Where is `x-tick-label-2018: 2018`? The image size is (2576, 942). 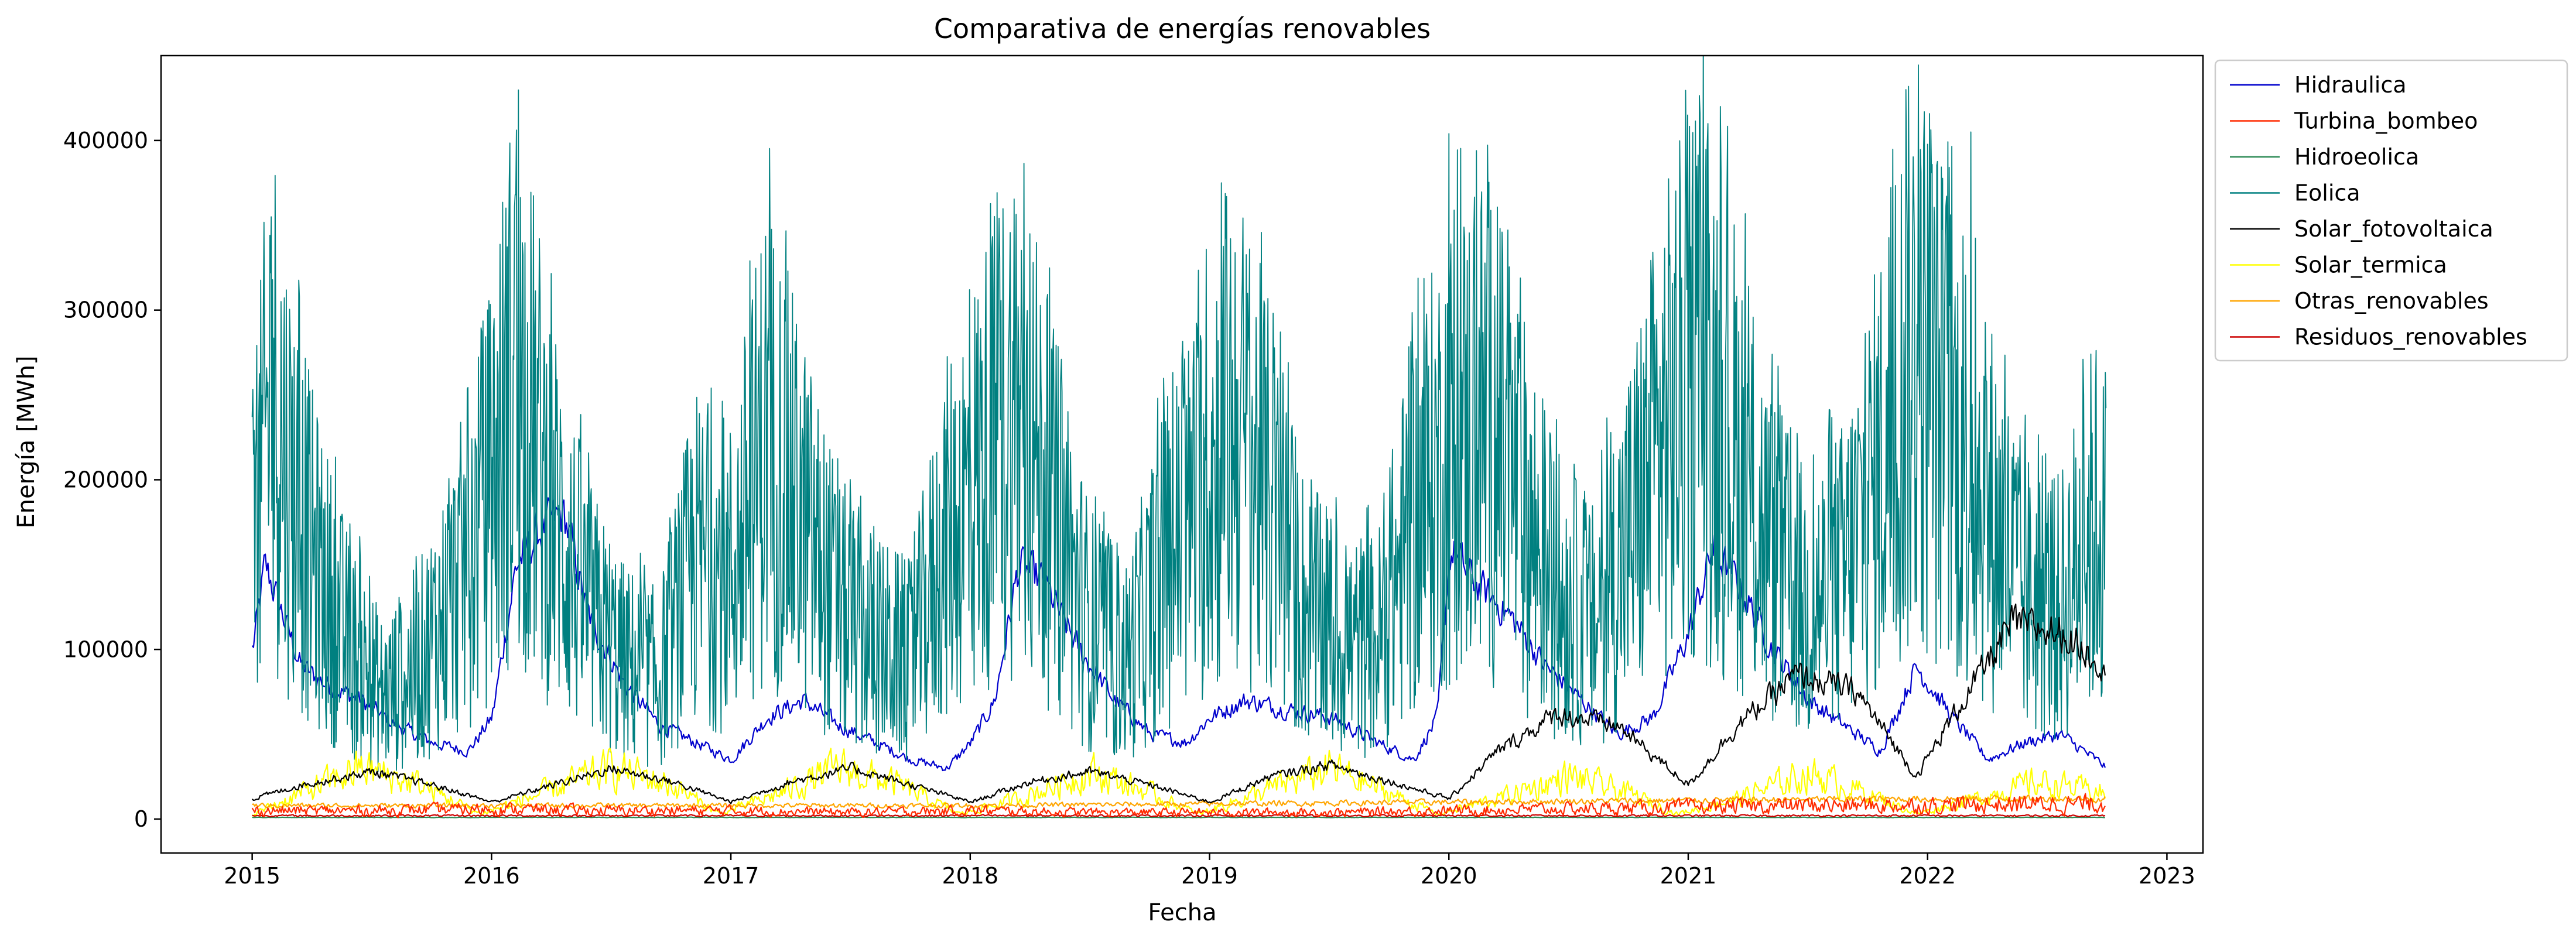 x-tick-label-2018: 2018 is located at coordinates (970, 876).